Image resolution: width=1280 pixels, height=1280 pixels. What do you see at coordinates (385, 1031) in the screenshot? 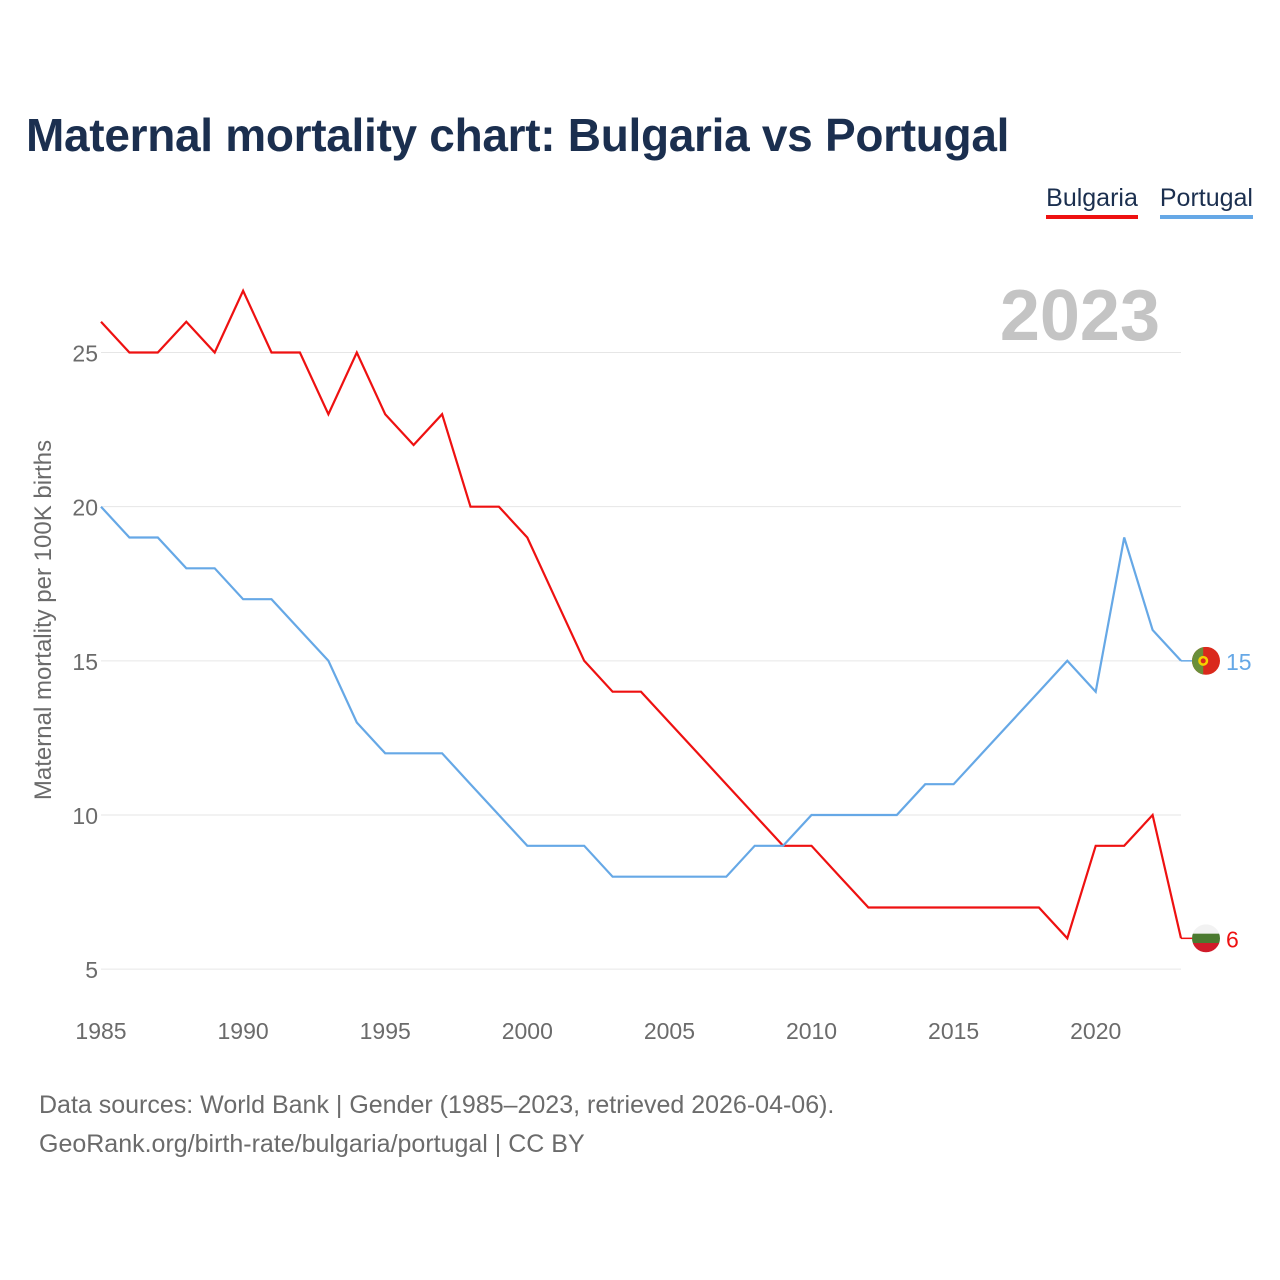
I see `x-tick-label: 1995` at bounding box center [385, 1031].